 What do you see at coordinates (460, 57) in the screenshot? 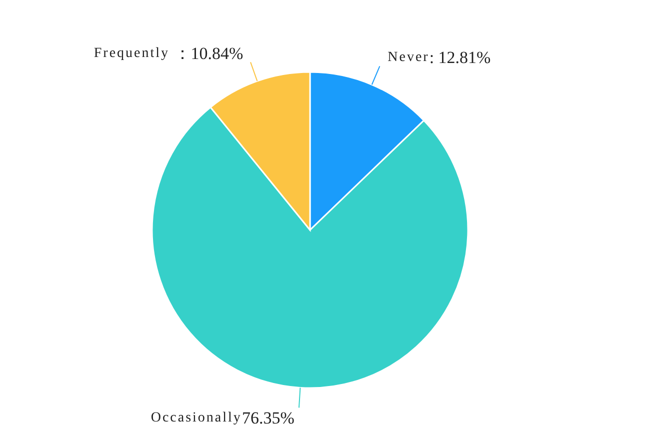
I see `data-label: : 12.81%` at bounding box center [460, 57].